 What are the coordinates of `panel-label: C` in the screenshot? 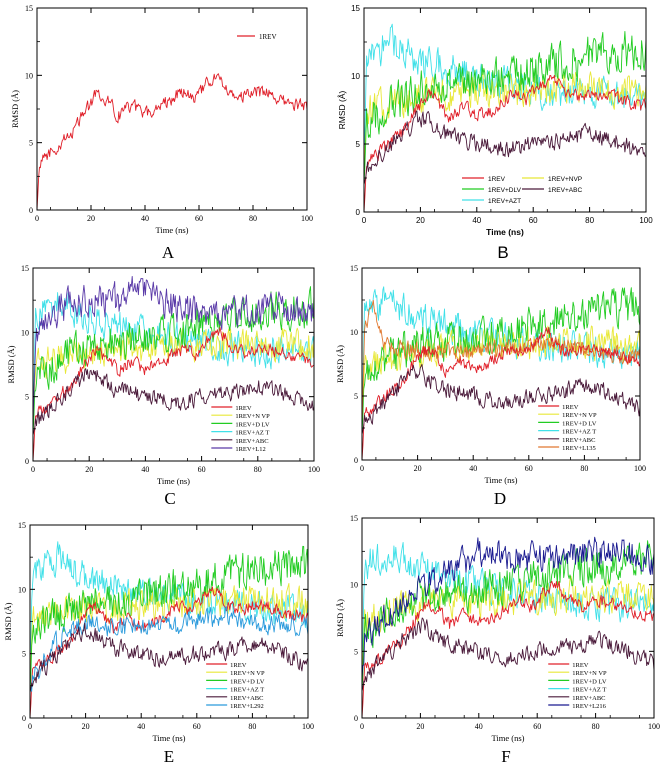 It's located at (169, 498).